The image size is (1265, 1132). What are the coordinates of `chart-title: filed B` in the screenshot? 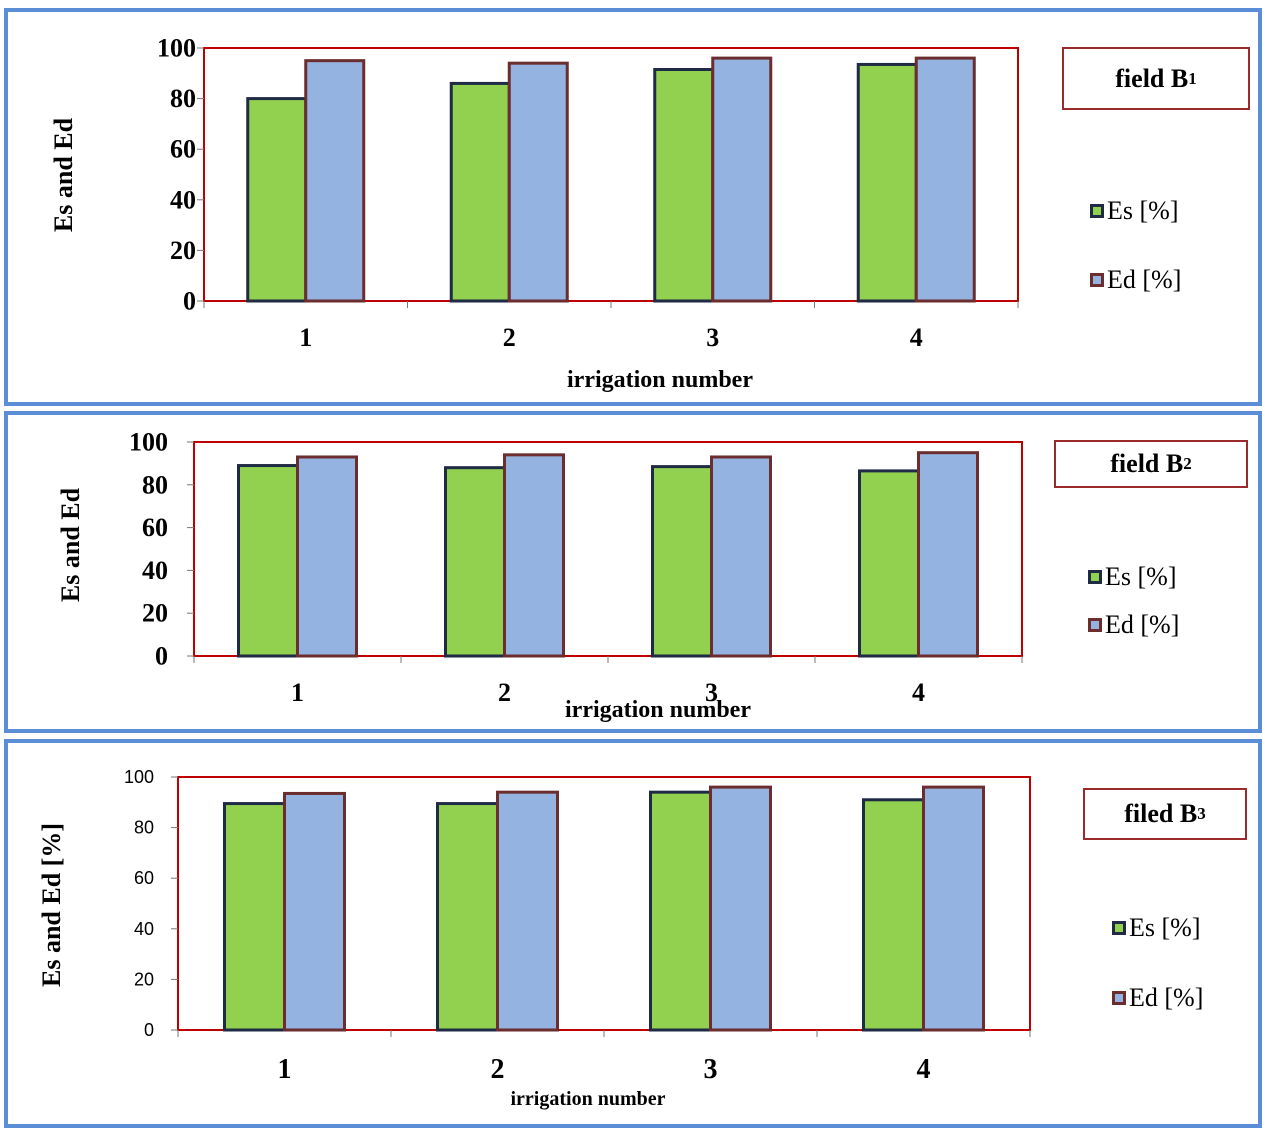 It's located at (1161, 813).